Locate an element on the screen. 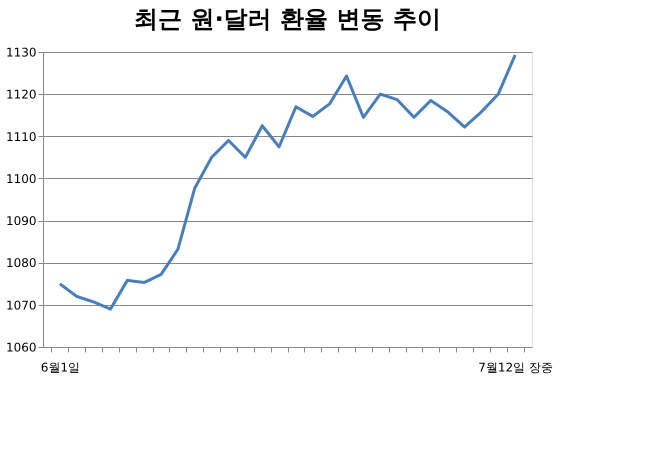 This screenshot has width=670, height=473. y-tick-label: 1070 is located at coordinates (21, 305).